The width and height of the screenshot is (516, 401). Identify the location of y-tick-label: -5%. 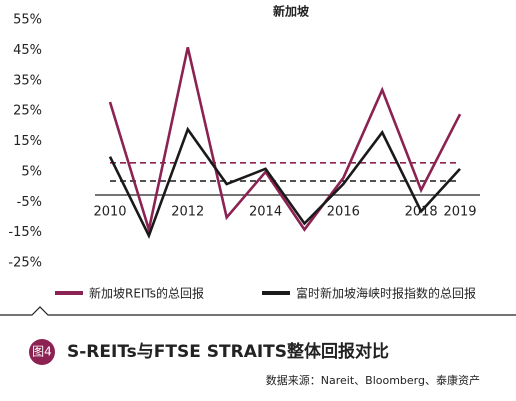
(29, 202).